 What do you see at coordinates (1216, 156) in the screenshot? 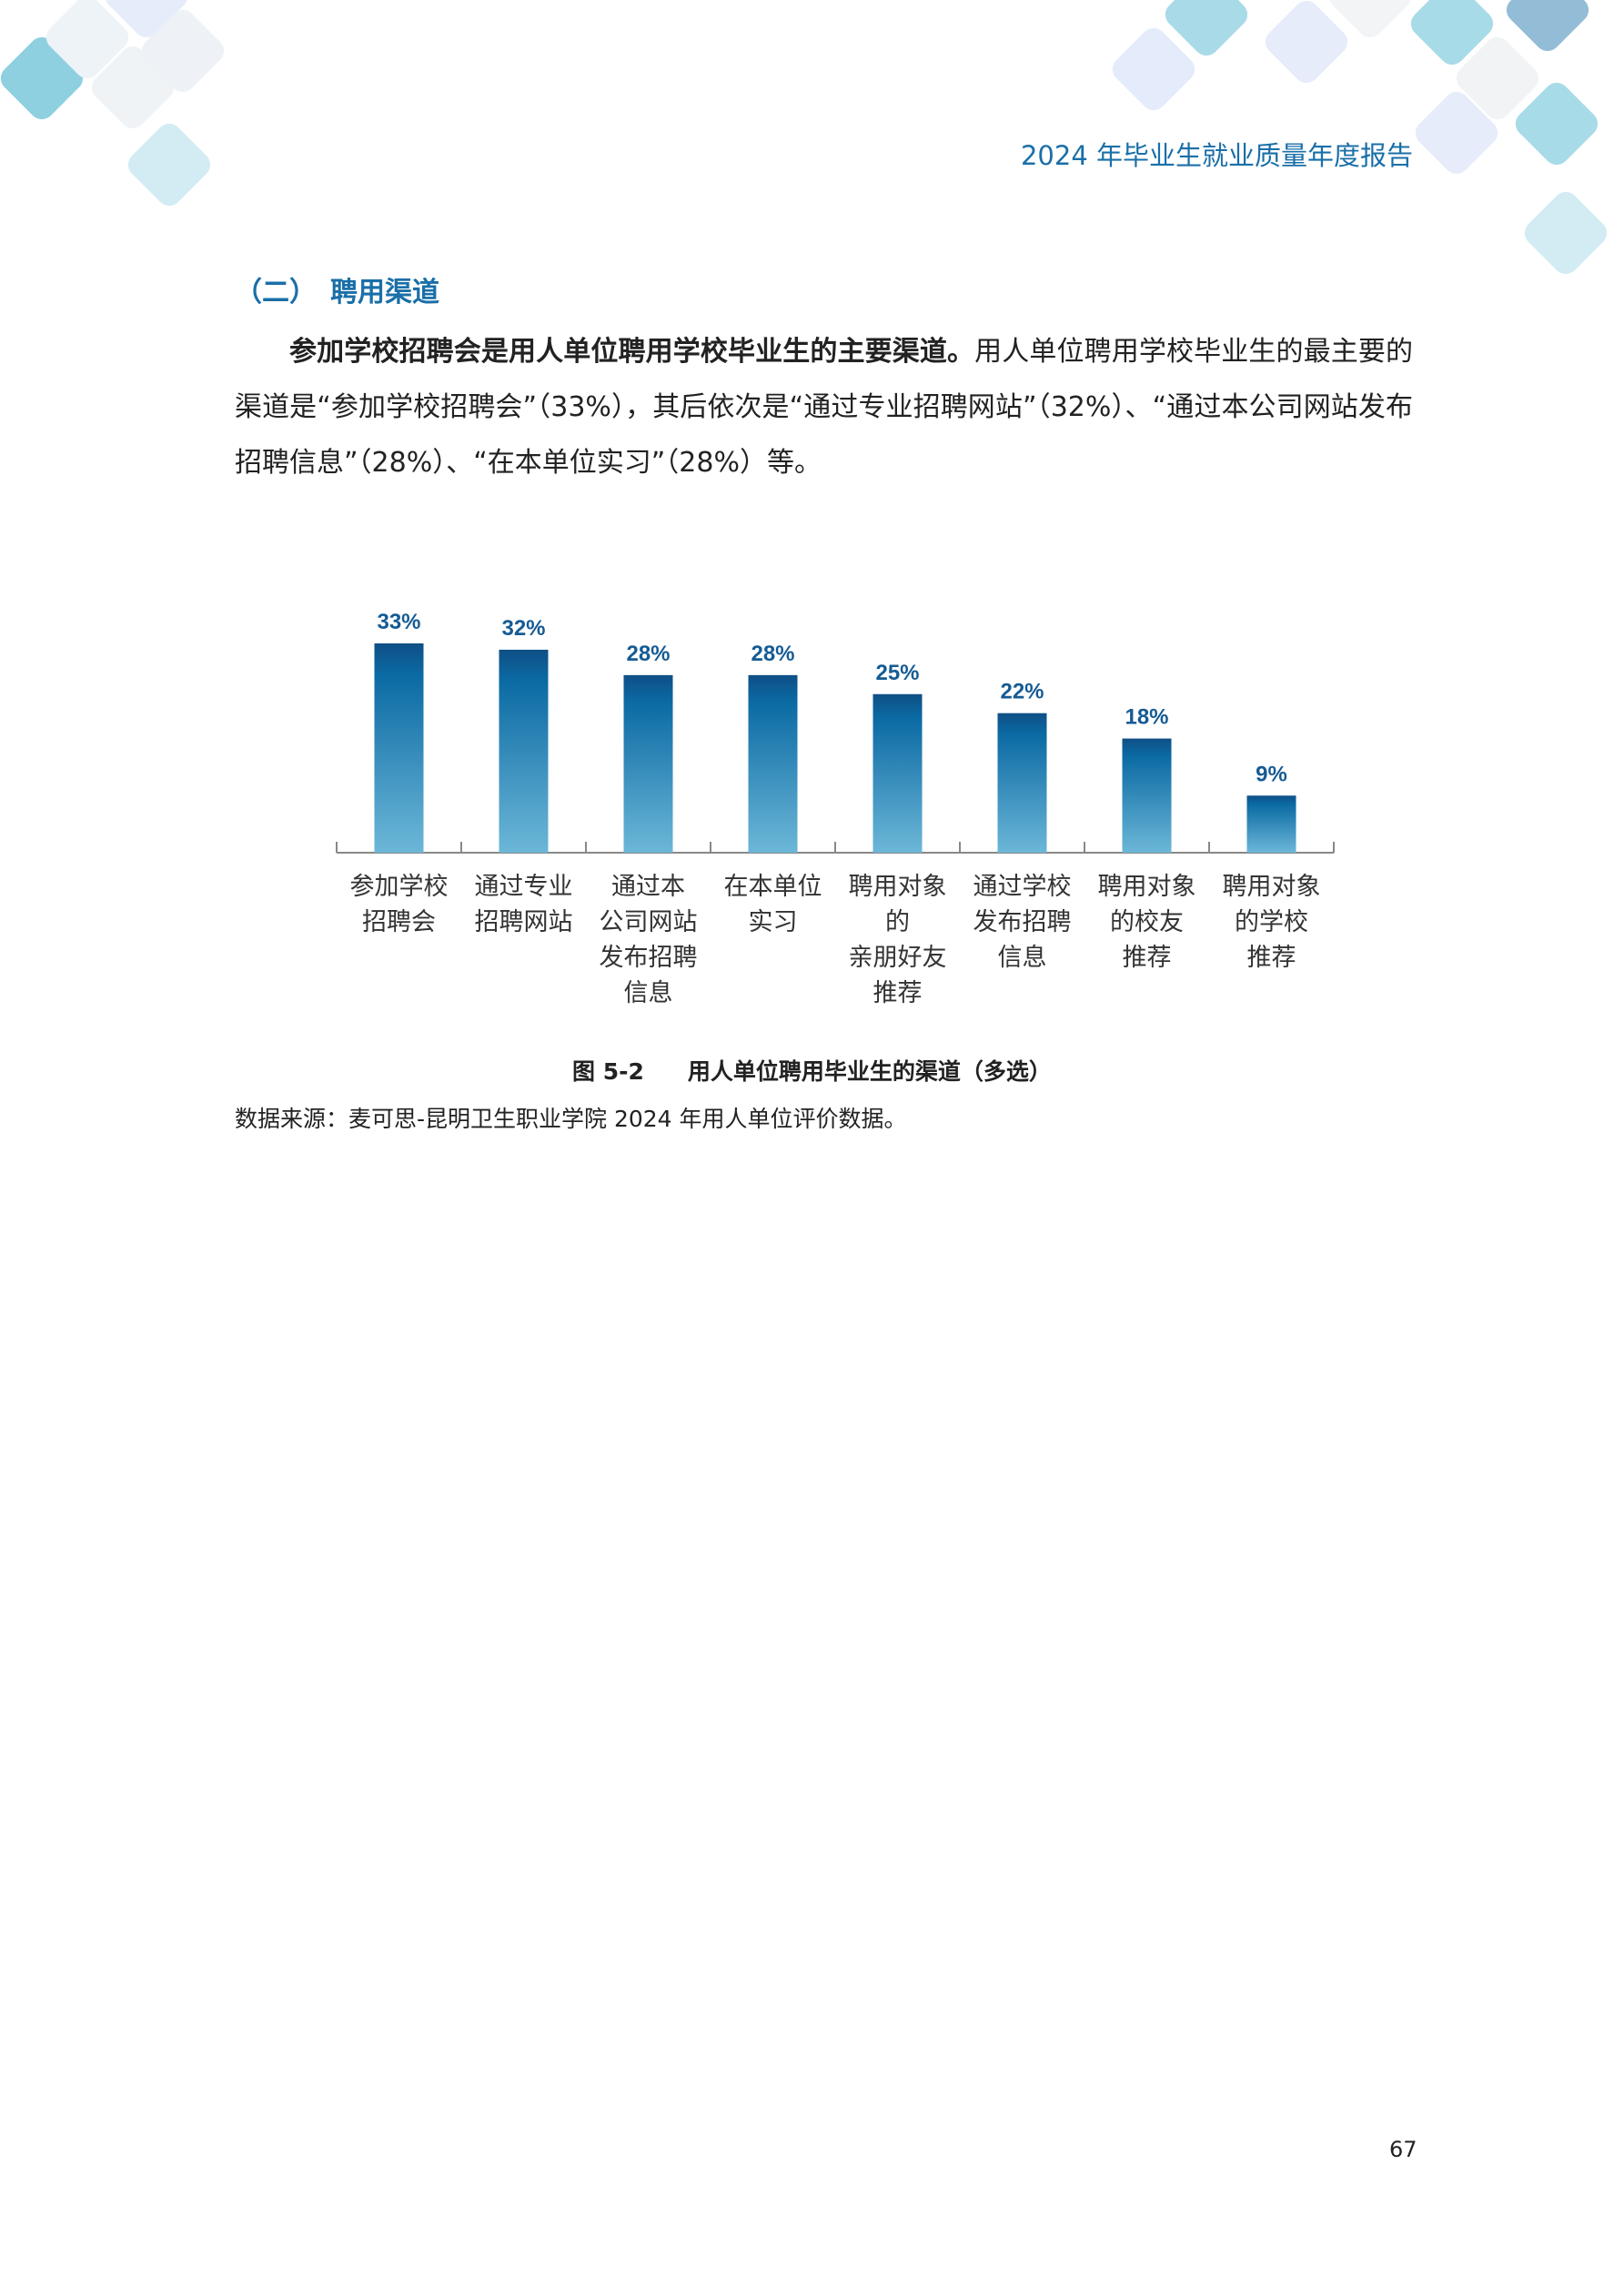
I see `header-title: 2024 年毕业生就业质量年度报告` at bounding box center [1216, 156].